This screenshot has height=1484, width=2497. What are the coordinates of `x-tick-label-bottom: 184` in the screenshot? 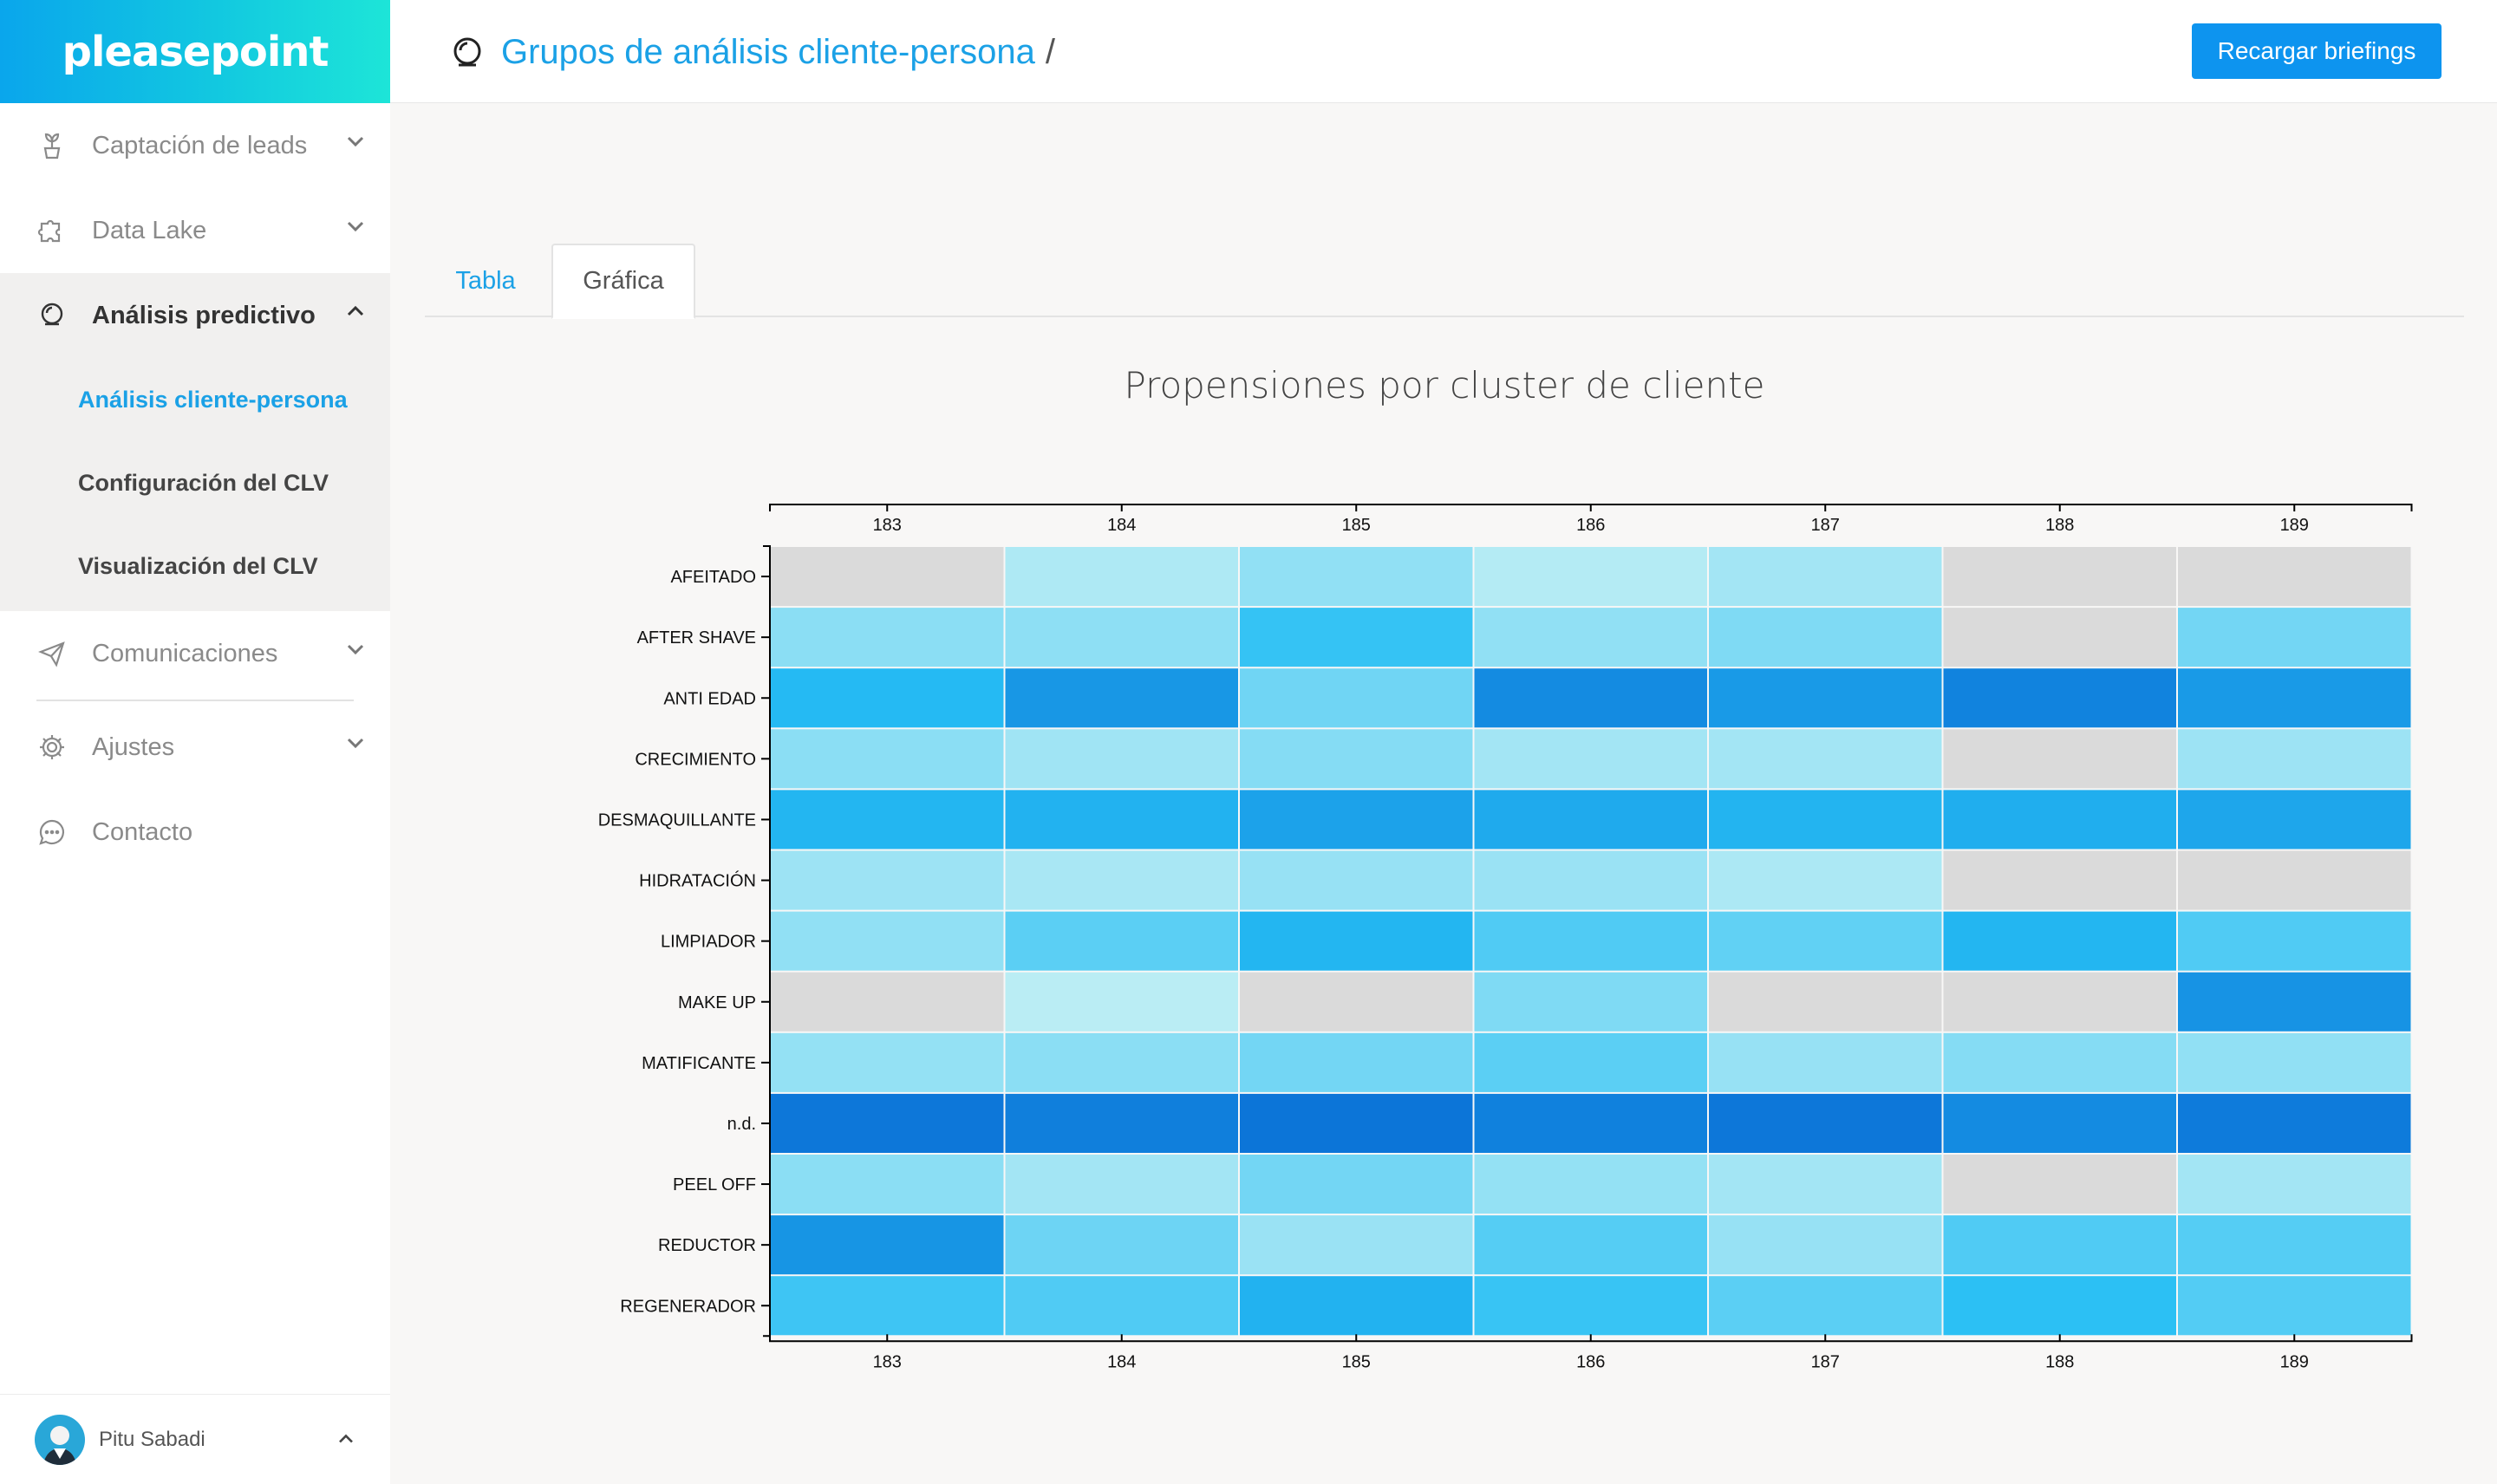 It's located at (1121, 1361).